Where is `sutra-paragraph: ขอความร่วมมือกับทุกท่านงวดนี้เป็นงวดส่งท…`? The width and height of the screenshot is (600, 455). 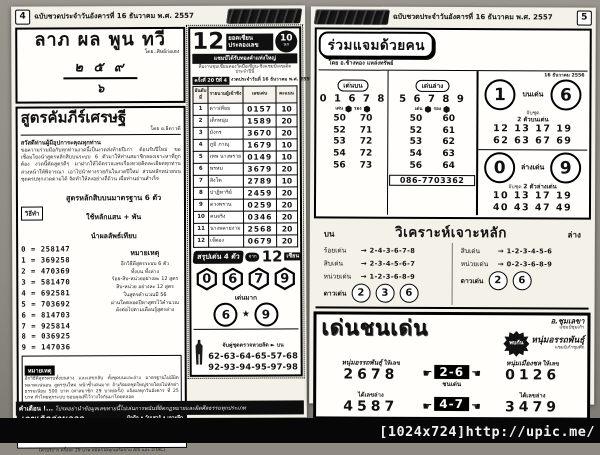
sutra-paragraph: ขอความร่วมมือกับทุกท่านงวดนี้เป็นงวดส่งท… is located at coordinates (101, 165).